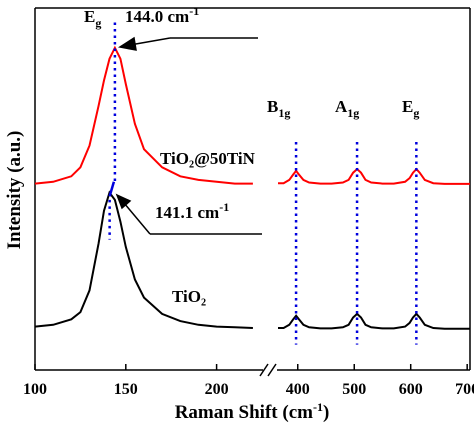 The image size is (474, 433). I want to click on x-tick-label: 100, so click(35, 389).